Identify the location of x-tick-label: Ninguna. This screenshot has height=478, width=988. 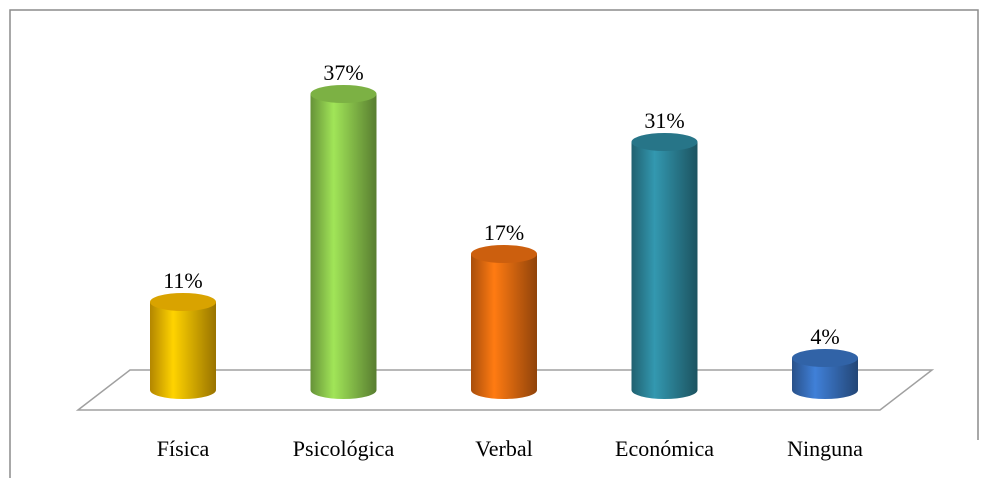
(825, 448).